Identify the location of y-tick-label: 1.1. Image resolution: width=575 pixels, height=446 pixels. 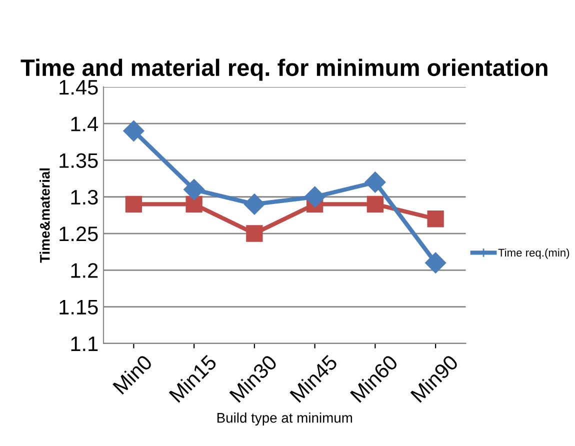
(84, 343).